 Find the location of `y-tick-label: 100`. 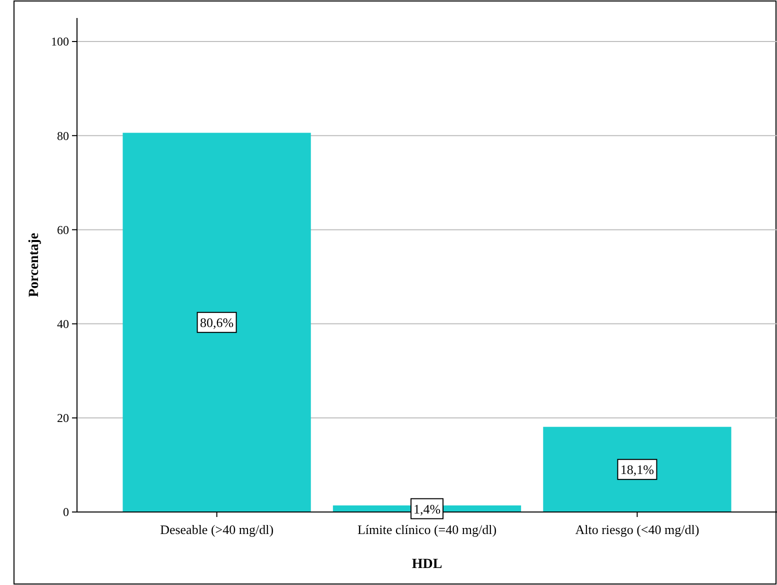

y-tick-label: 100 is located at coordinates (60, 41).